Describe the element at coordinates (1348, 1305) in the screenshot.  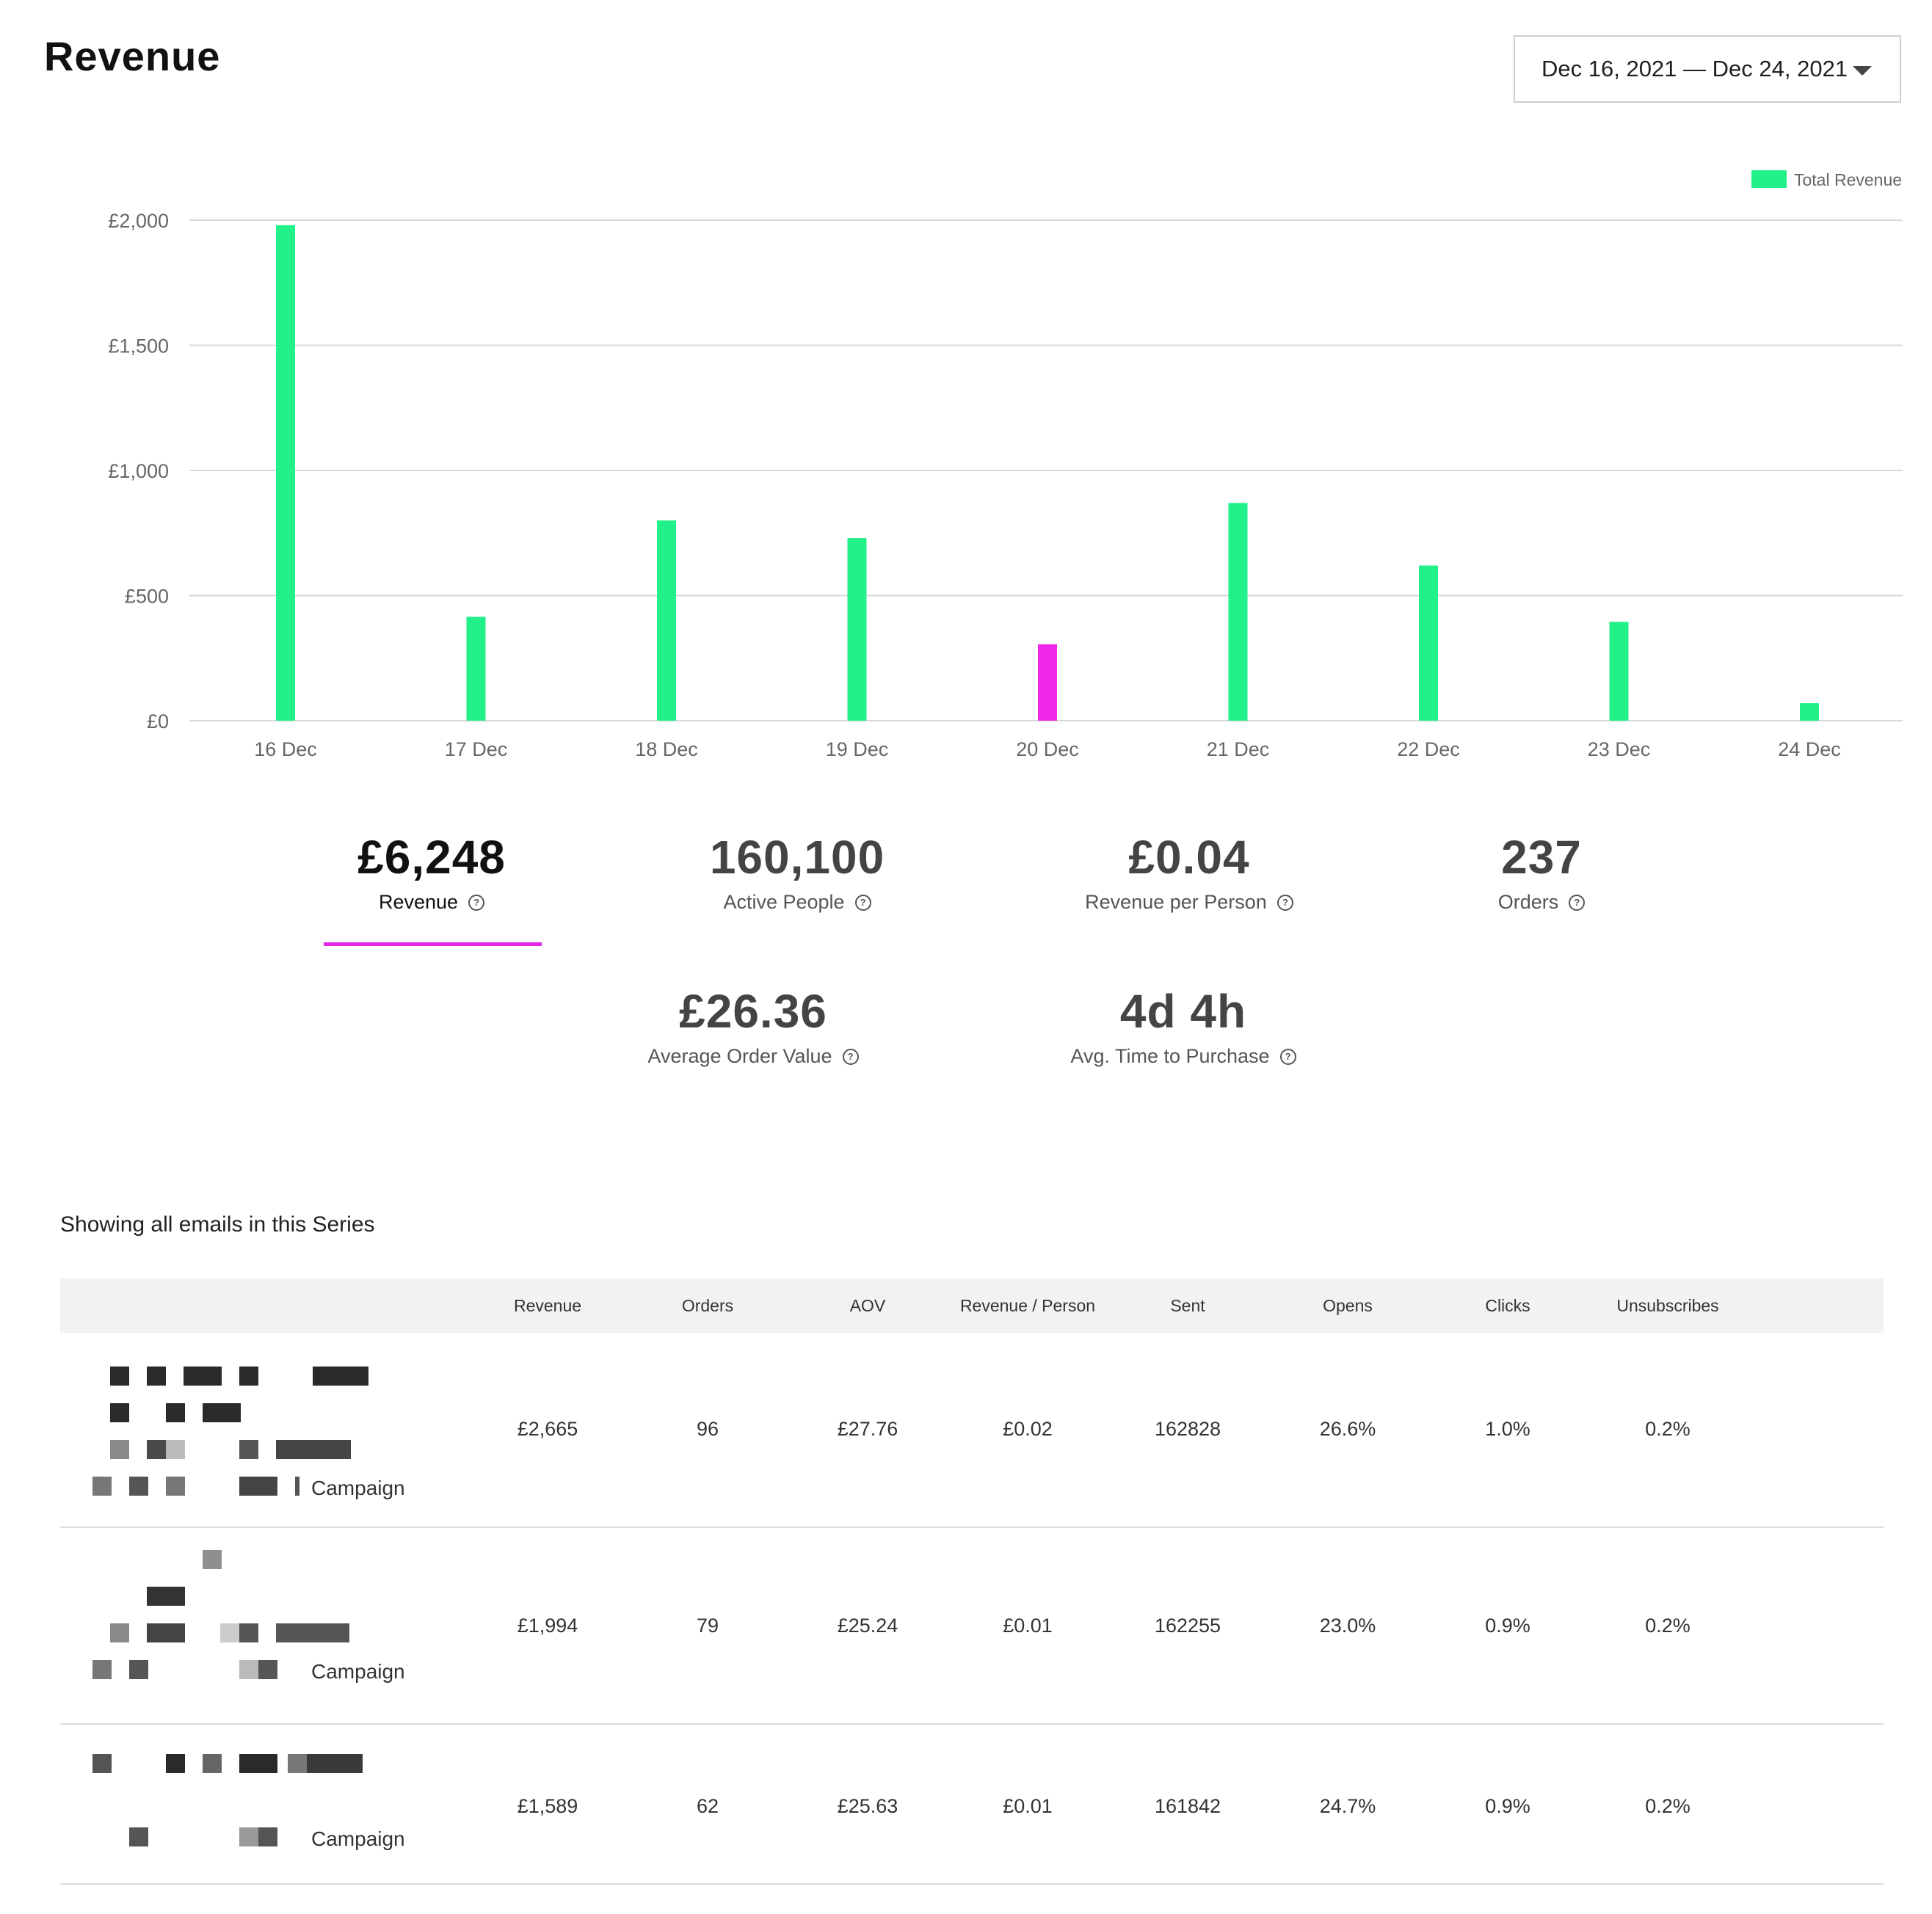
I see `col-header-opens: Opens` at that location.